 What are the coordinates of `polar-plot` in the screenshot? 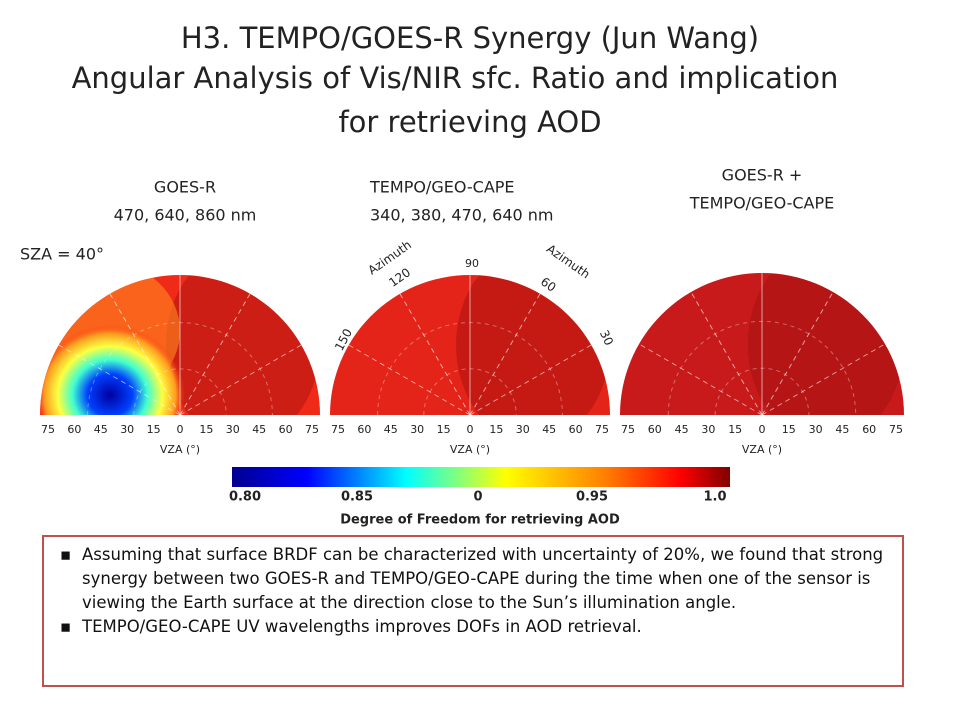 It's located at (762, 344).